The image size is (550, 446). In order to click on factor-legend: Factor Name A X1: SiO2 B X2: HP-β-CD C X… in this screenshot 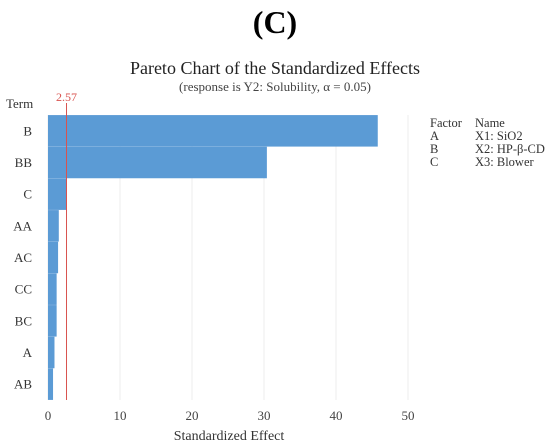, I will do `click(487, 143)`.